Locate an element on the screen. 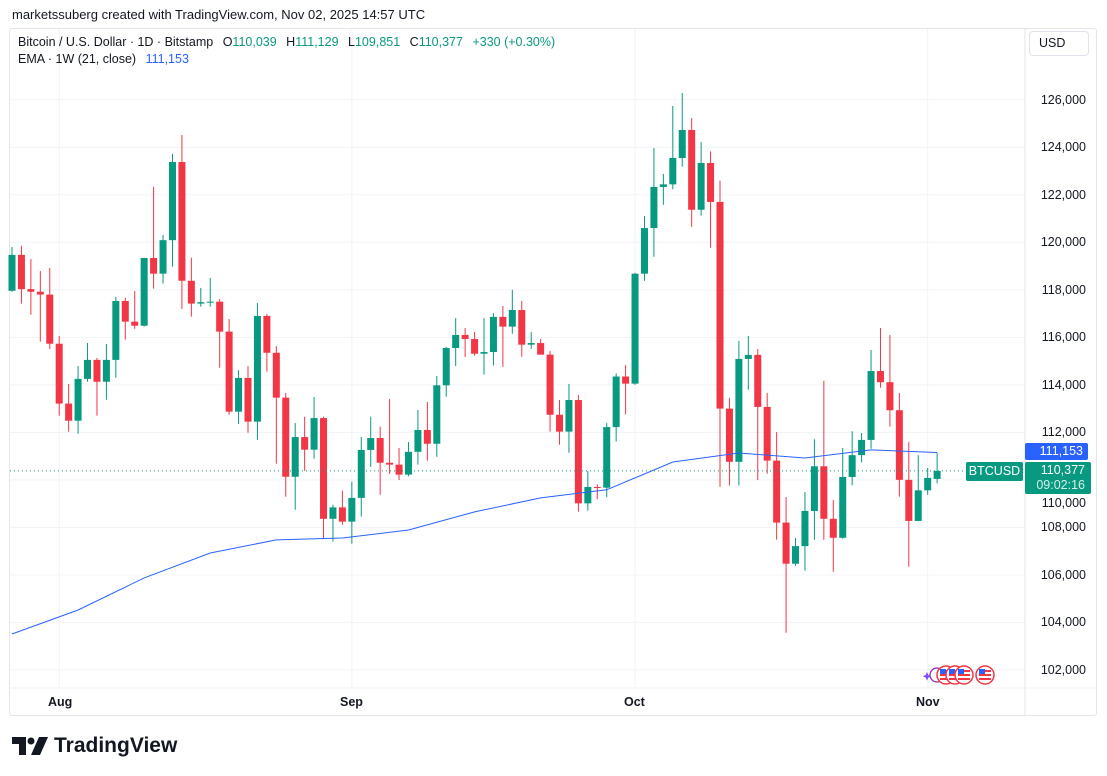 Image resolution: width=1107 pixels, height=776 pixels. low-value: 109,851 is located at coordinates (377, 42).